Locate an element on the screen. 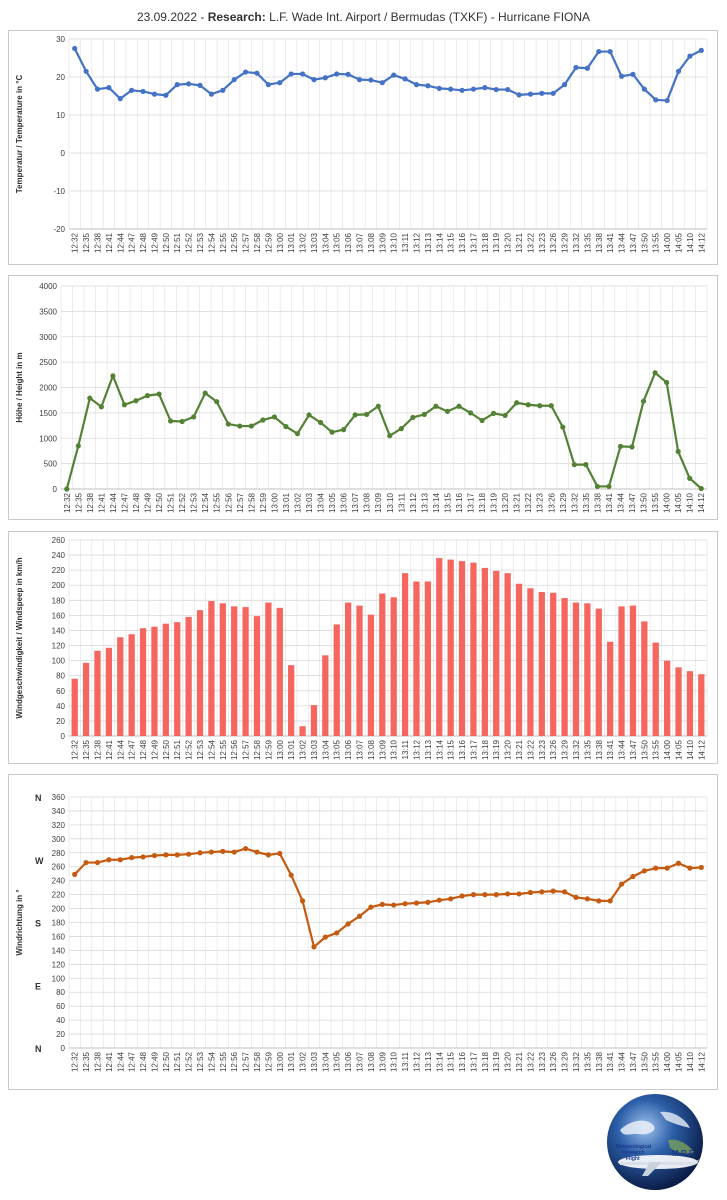 The height and width of the screenshot is (1200, 727). temperature-xtick-label: 13:55 is located at coordinates (656, 242).